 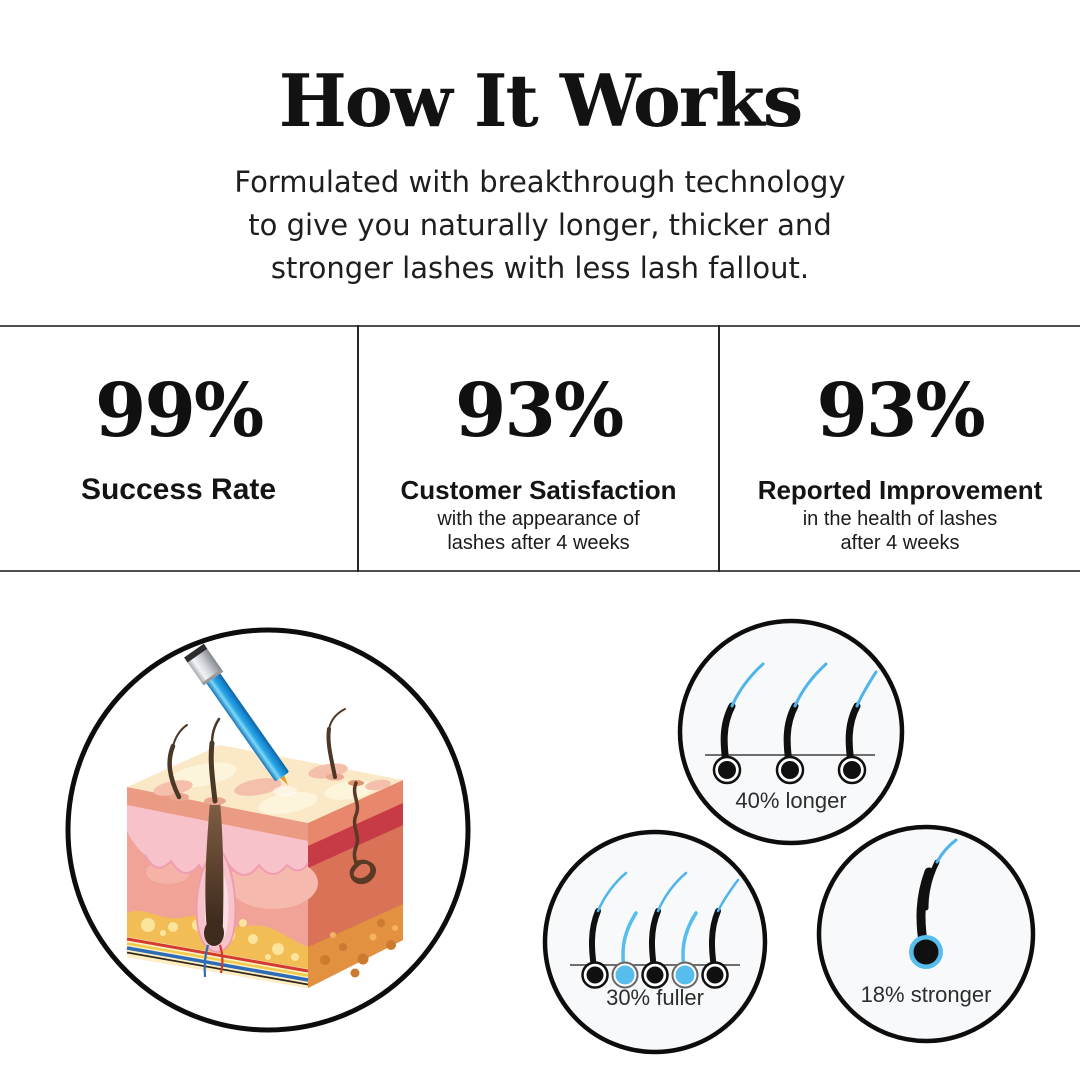 I want to click on result-label: 40% longer, so click(x=791, y=800).